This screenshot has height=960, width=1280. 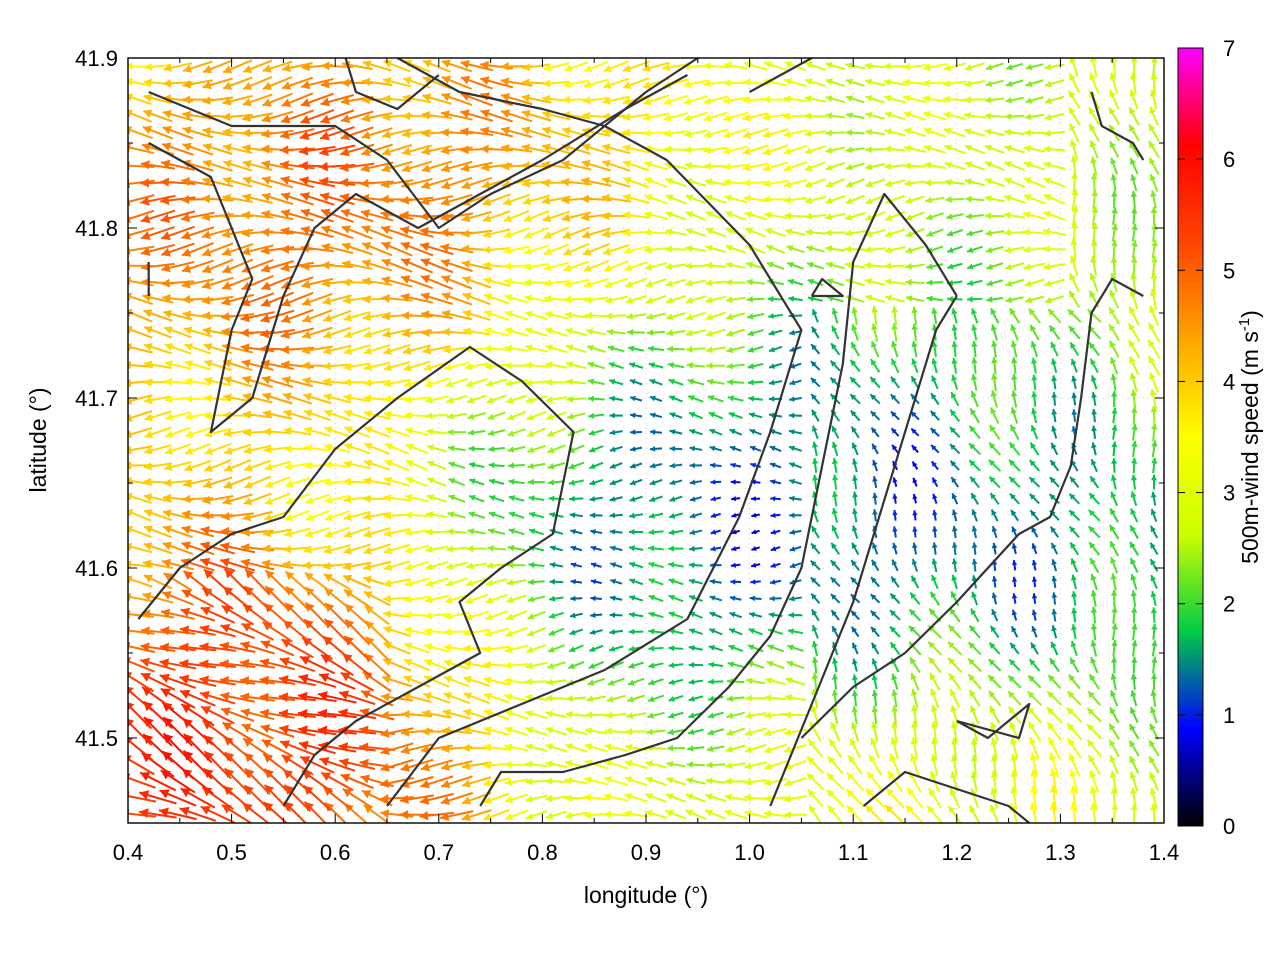 I want to click on colorbar-title-end: ), so click(x=1250, y=314).